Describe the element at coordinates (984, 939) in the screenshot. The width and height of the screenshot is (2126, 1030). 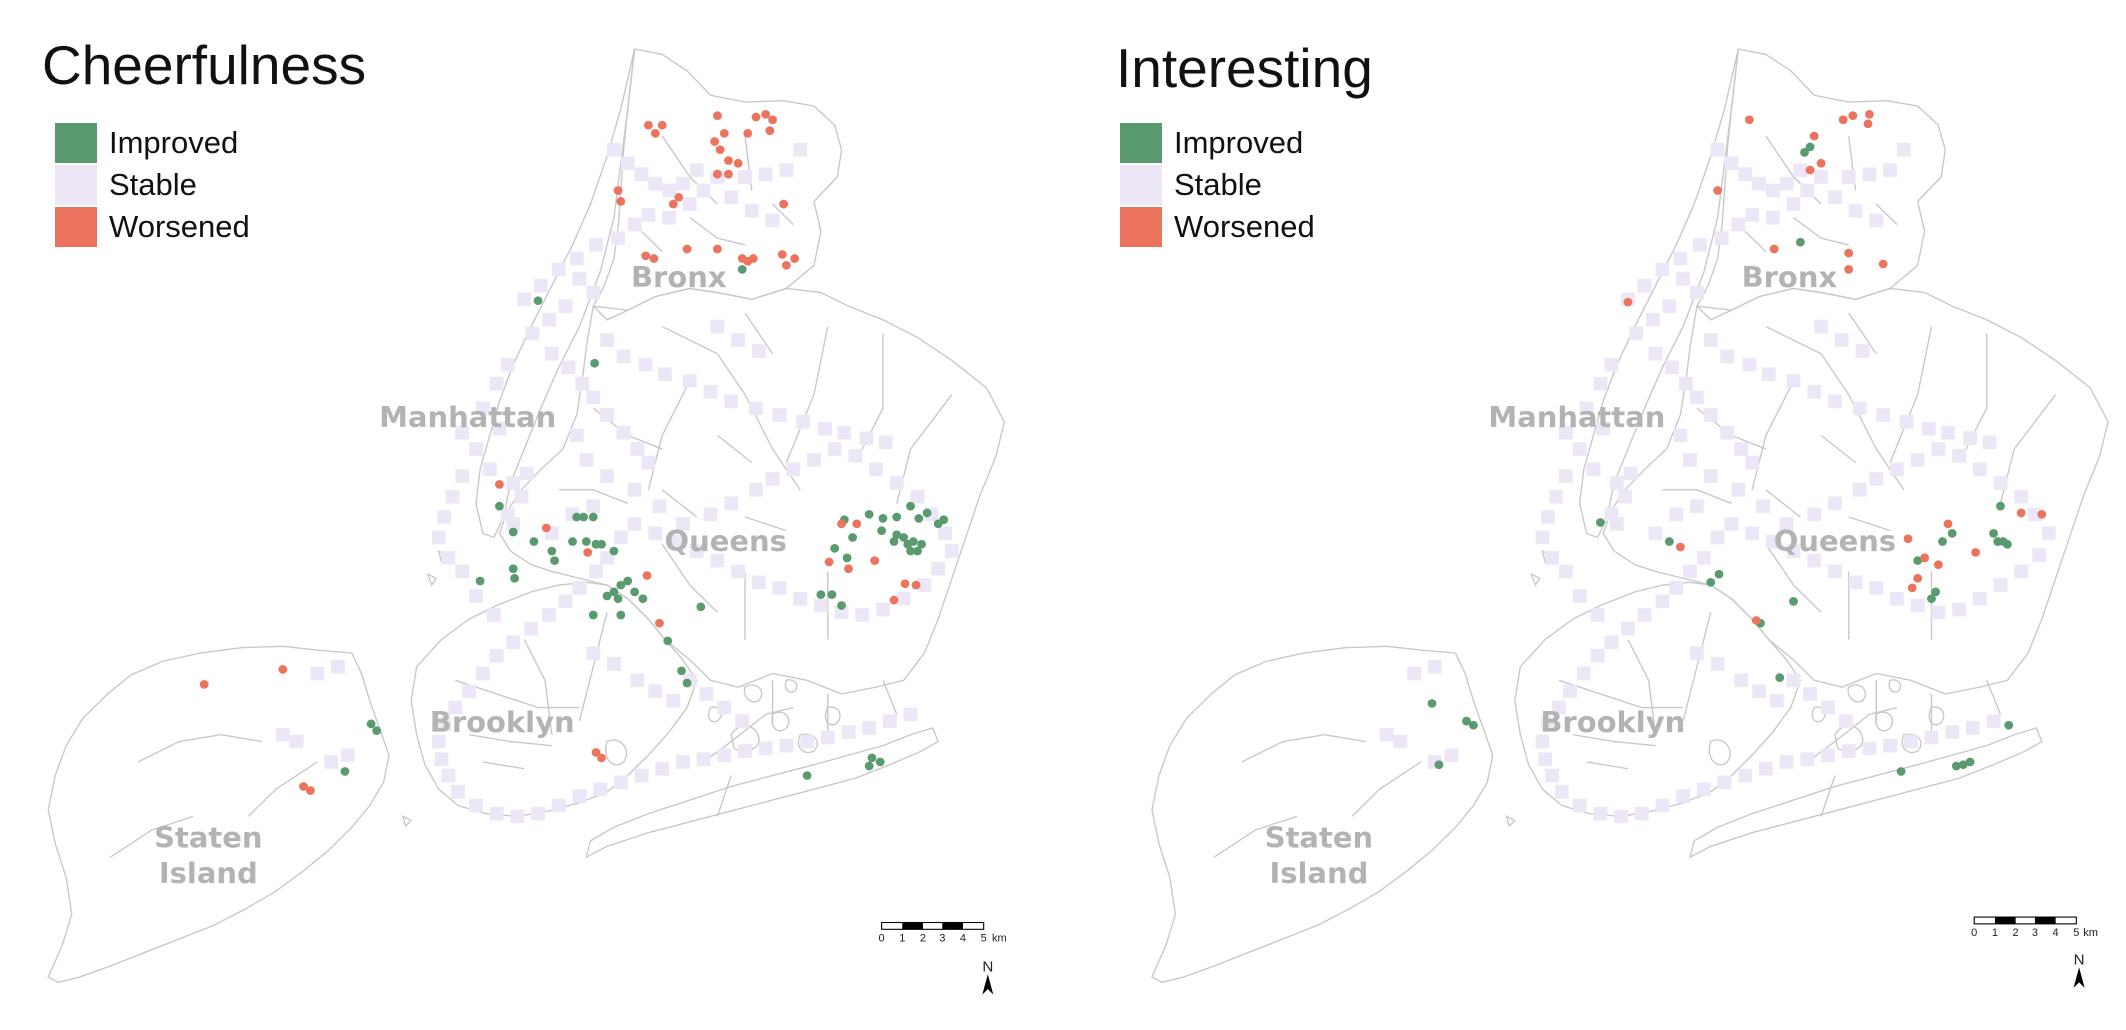
I see `scale-tick-label: 5` at that location.